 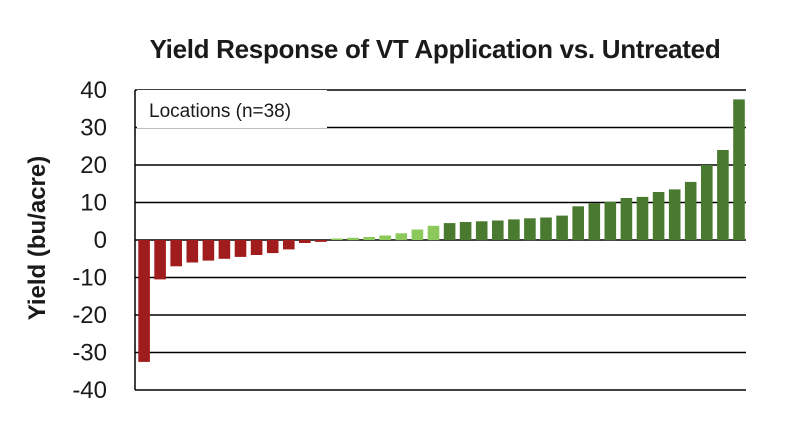 I want to click on annotation-box, so click(x=232, y=109).